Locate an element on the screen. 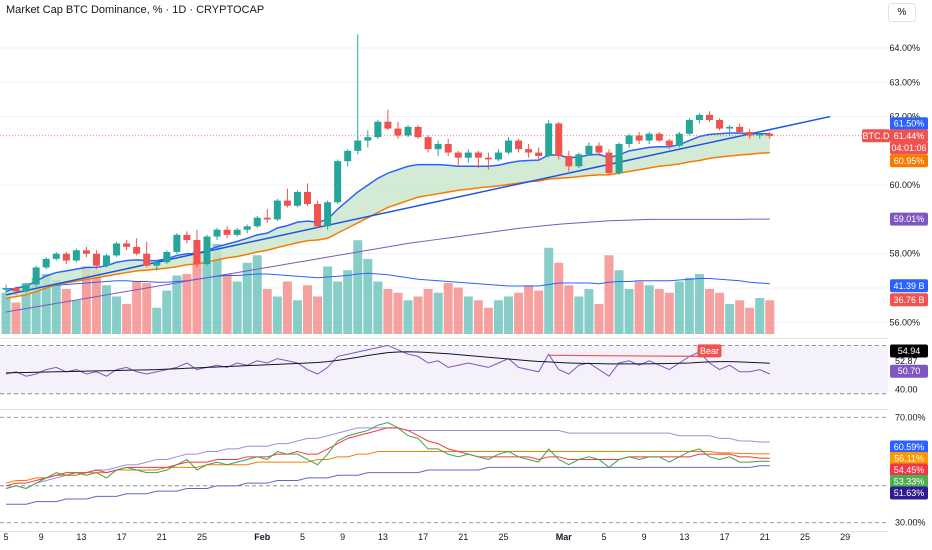  ema-slow-label-bg is located at coordinates (909, 161).